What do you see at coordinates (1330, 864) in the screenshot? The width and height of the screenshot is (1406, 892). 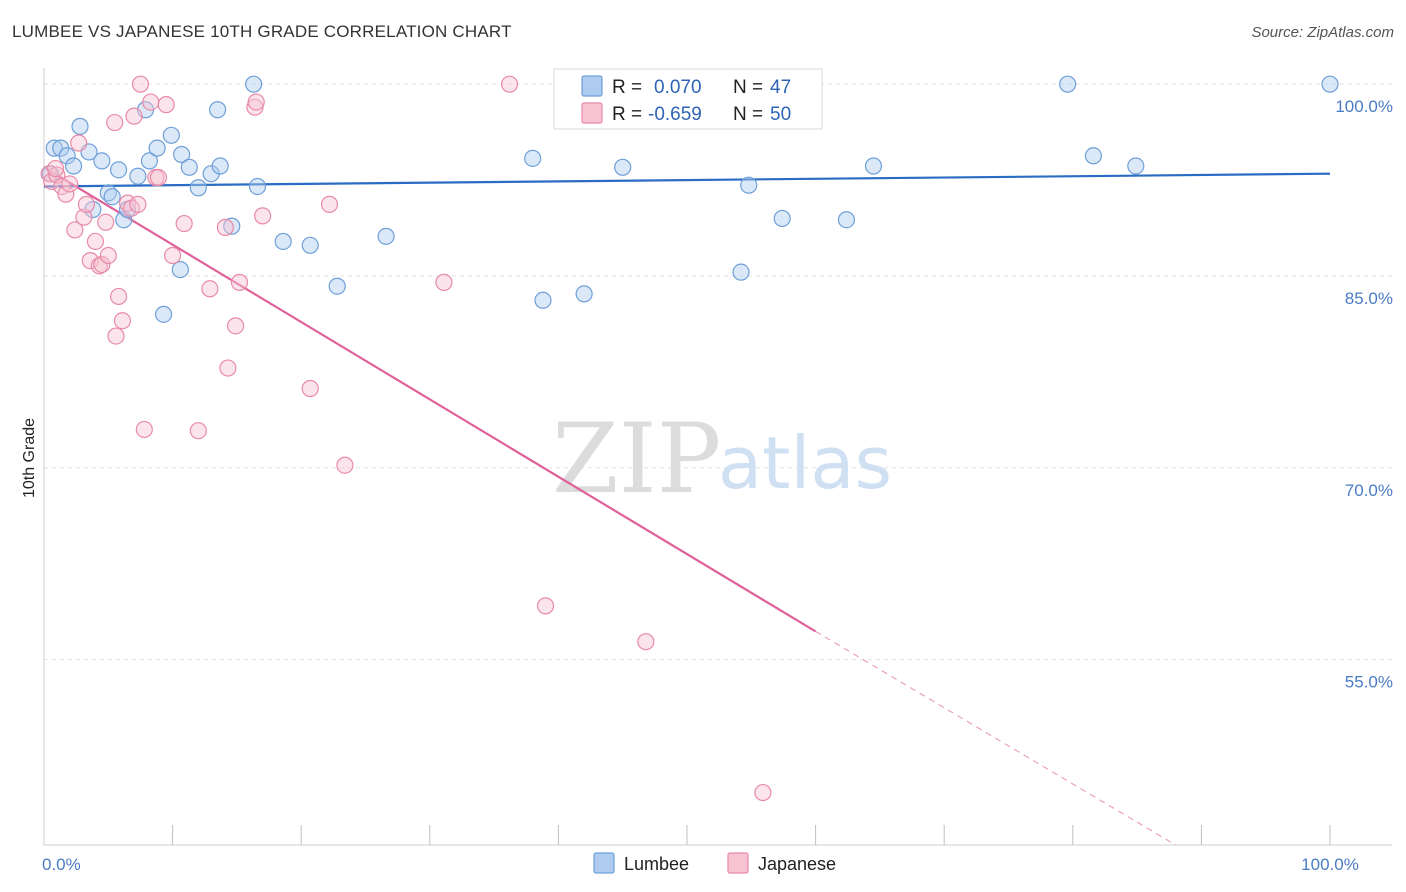 I see `x-tick-label: 100.0%` at bounding box center [1330, 864].